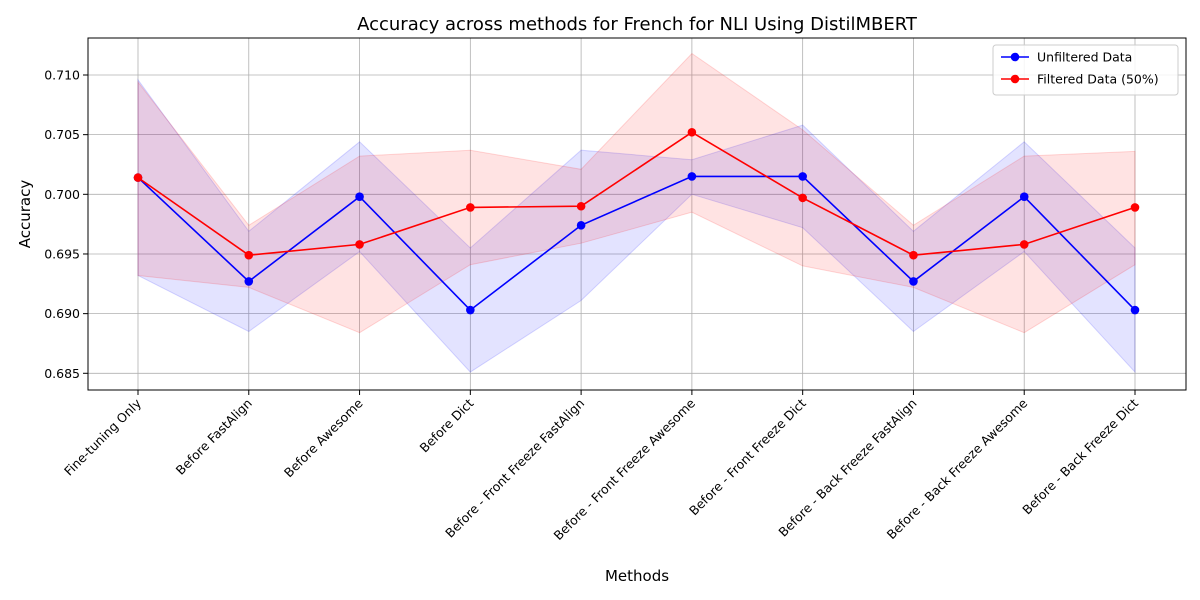 The image size is (1200, 600). What do you see at coordinates (747, 456) in the screenshot?
I see `x-tick-label: Before - Front Freeze Dict` at bounding box center [747, 456].